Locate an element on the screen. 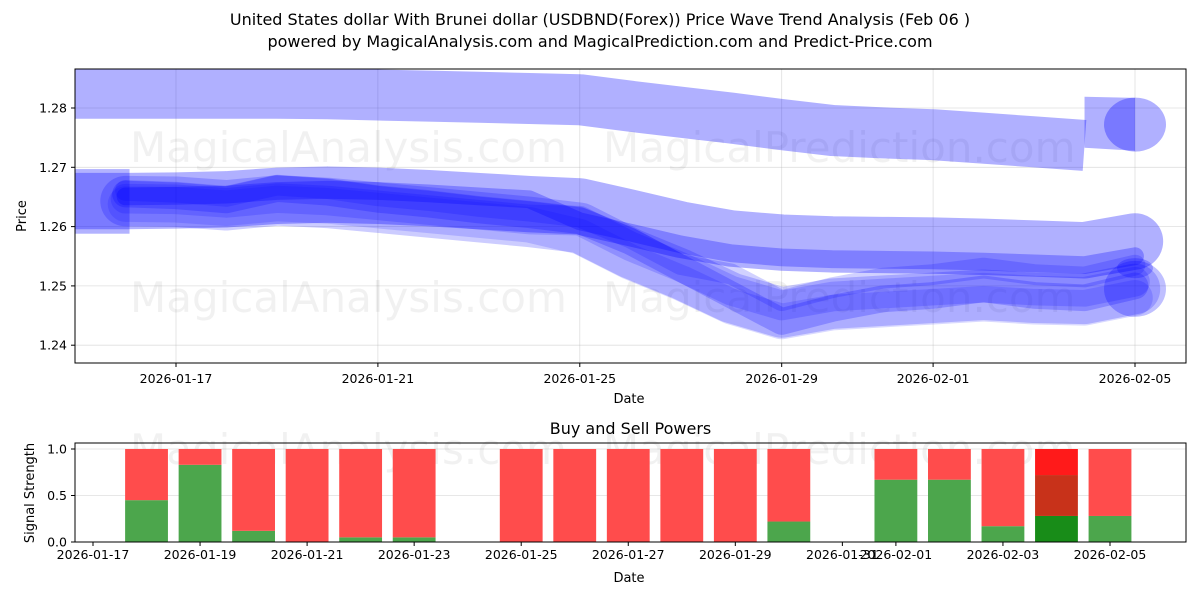 Image resolution: width=1200 pixels, height=600 pixels. price-y-tick: 1.25 is located at coordinates (53, 285).